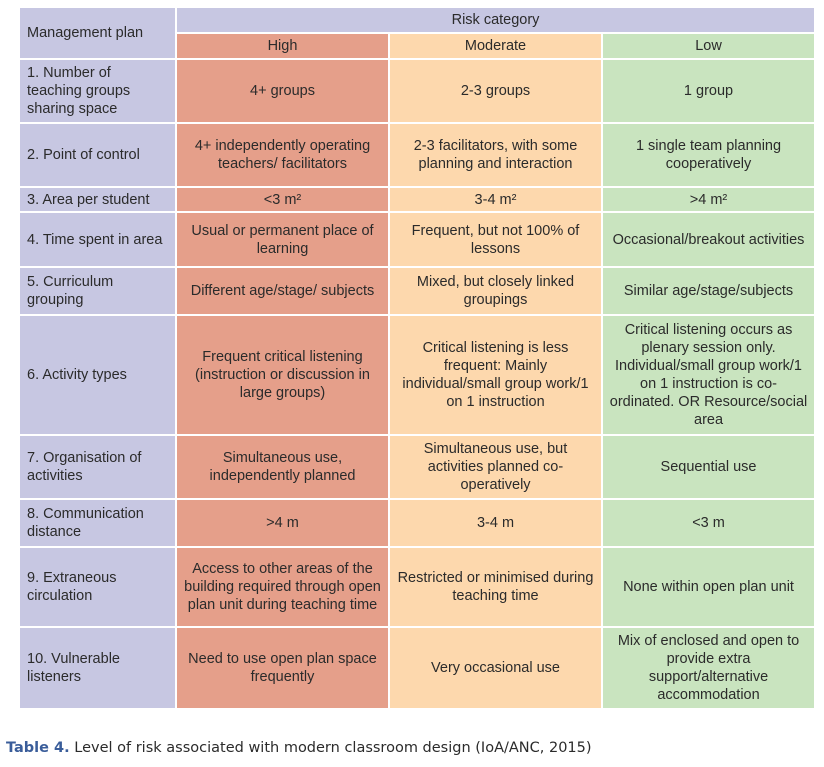 Image resolution: width=824 pixels, height=767 pixels. I want to click on row-label: 5. Curriculum grouping, so click(98, 292).